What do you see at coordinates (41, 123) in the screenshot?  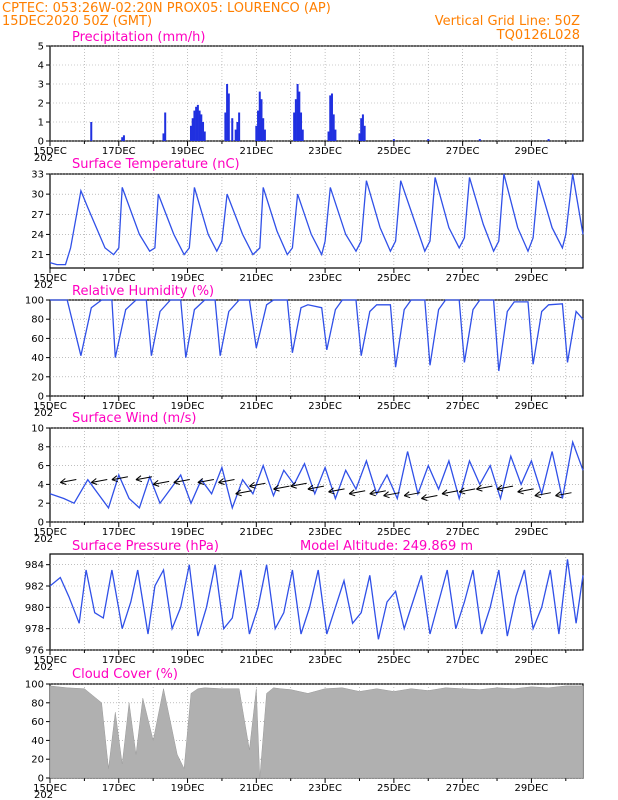 I see `y-tick-label: 1` at bounding box center [41, 123].